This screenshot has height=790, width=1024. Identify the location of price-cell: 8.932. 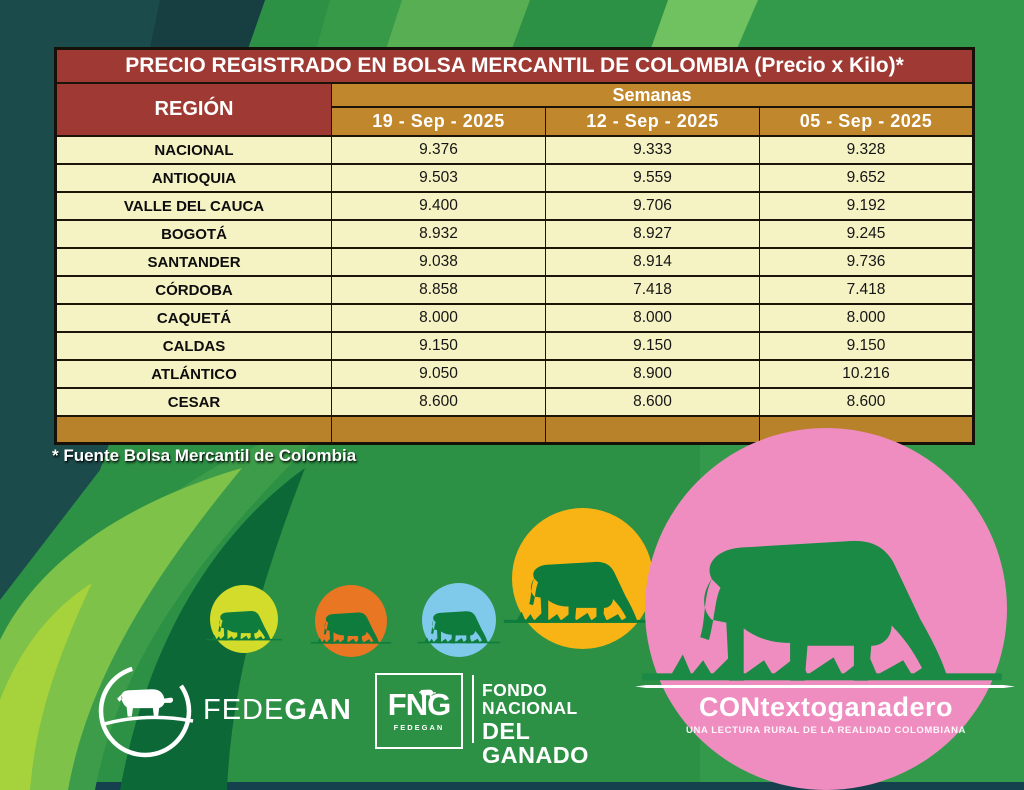
(438, 234).